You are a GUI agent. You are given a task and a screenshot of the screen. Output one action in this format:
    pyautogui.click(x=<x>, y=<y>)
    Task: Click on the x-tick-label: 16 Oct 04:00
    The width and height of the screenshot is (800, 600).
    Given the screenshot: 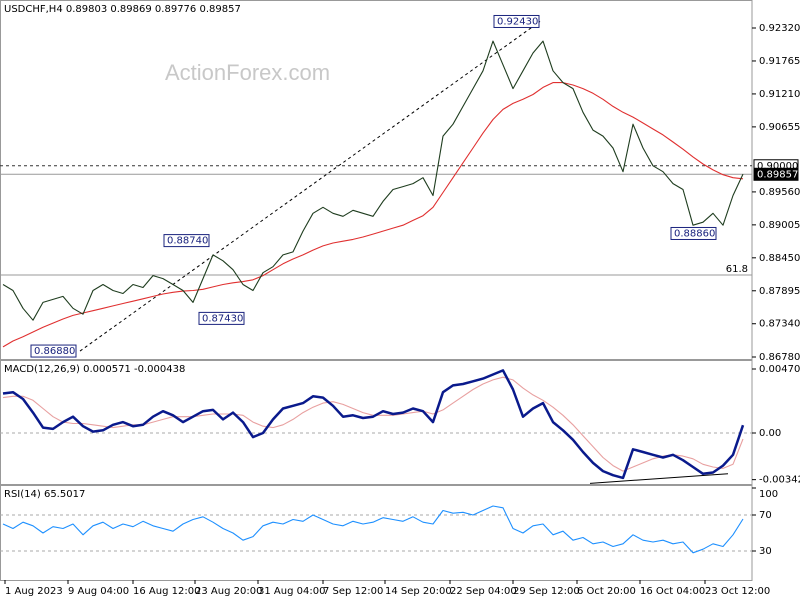 What is the action you would take?
    pyautogui.click(x=672, y=591)
    